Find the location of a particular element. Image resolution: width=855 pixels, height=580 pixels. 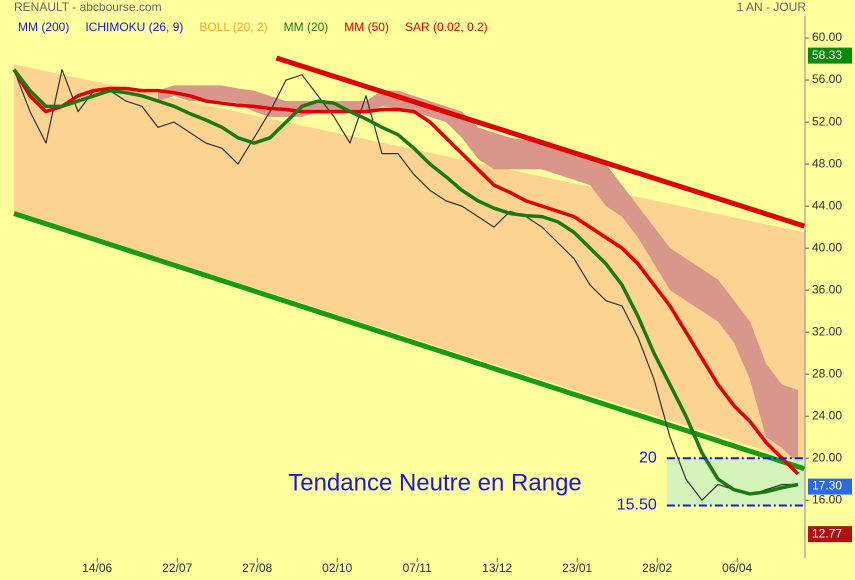

x-tick-label: 23/01 is located at coordinates (577, 568).